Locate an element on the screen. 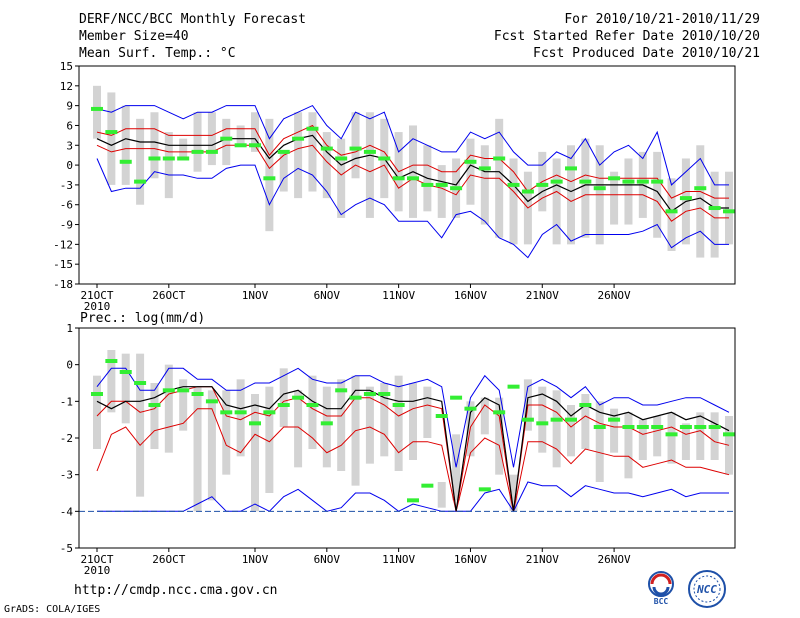 This screenshot has height=618, width=800. prec-xtick-label: 26OCT is located at coordinates (168, 559).